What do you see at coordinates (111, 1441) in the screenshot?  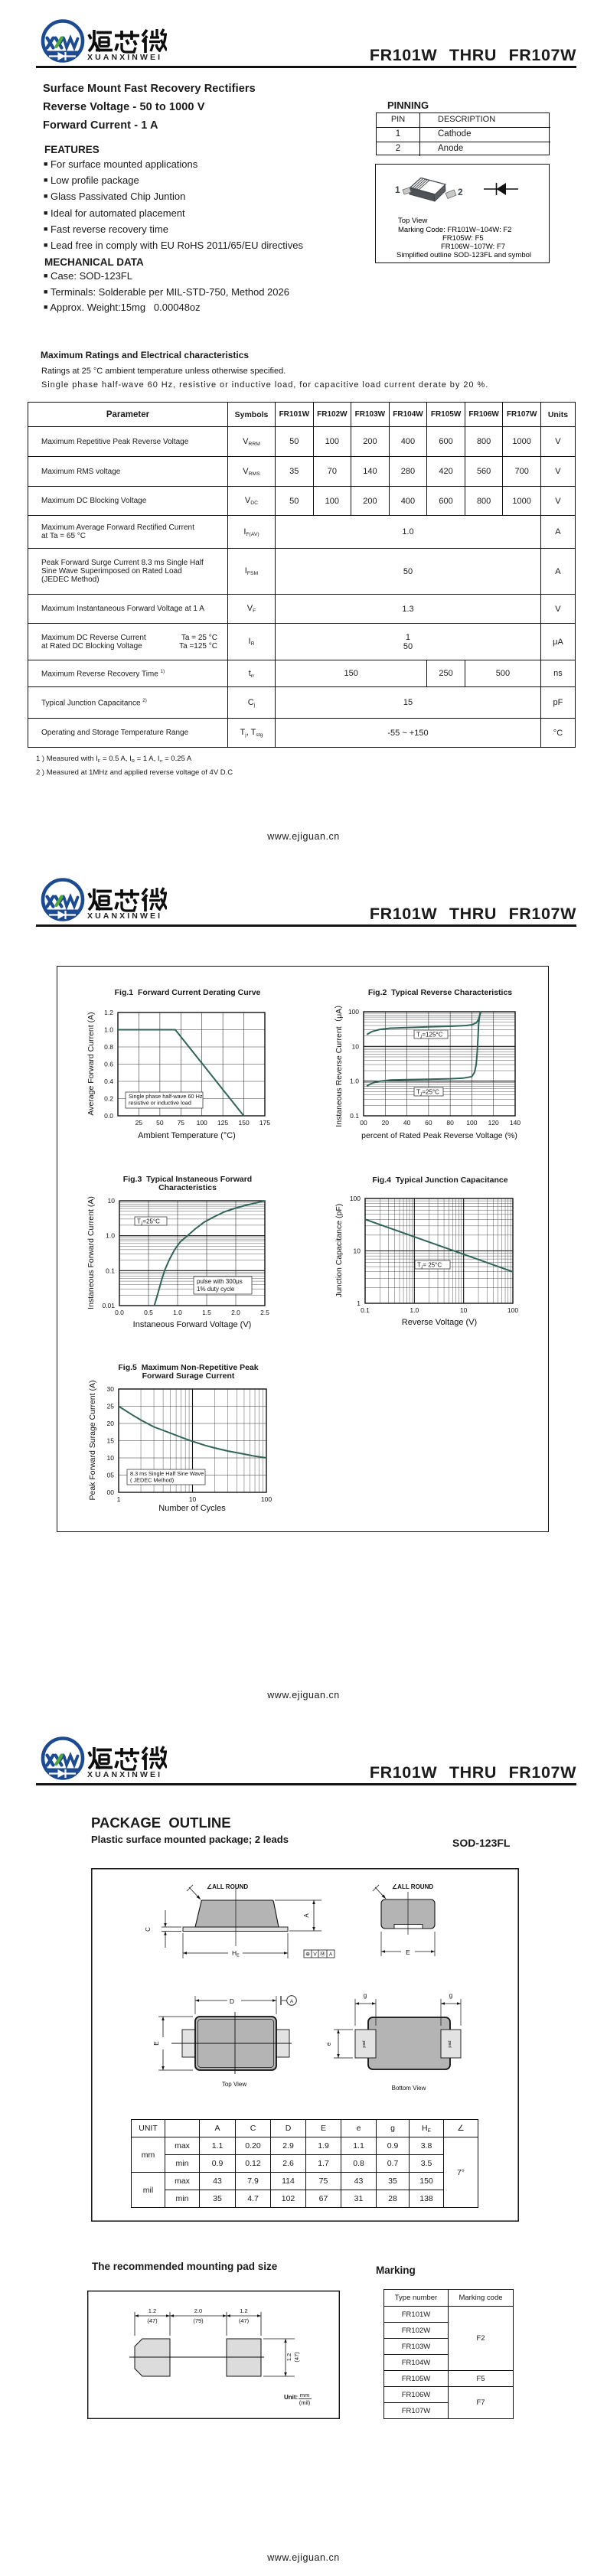 I see `svg-text: 15` at bounding box center [111, 1441].